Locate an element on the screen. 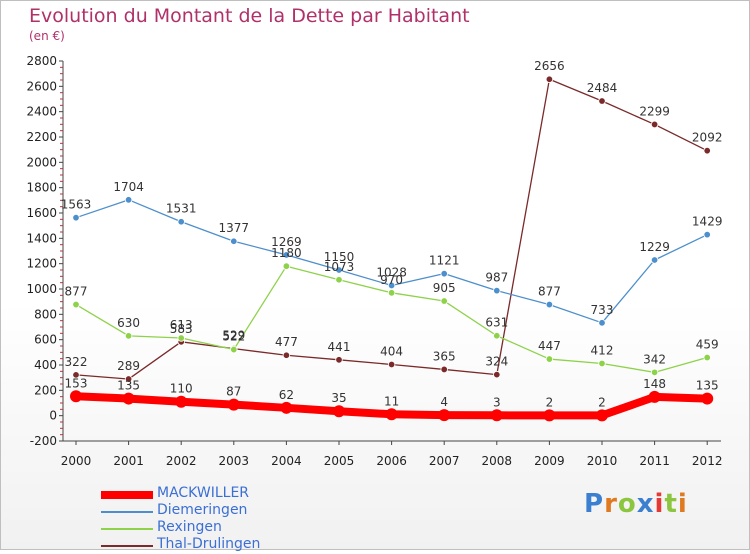 The image size is (750, 554). data-label: 441 is located at coordinates (339, 347).